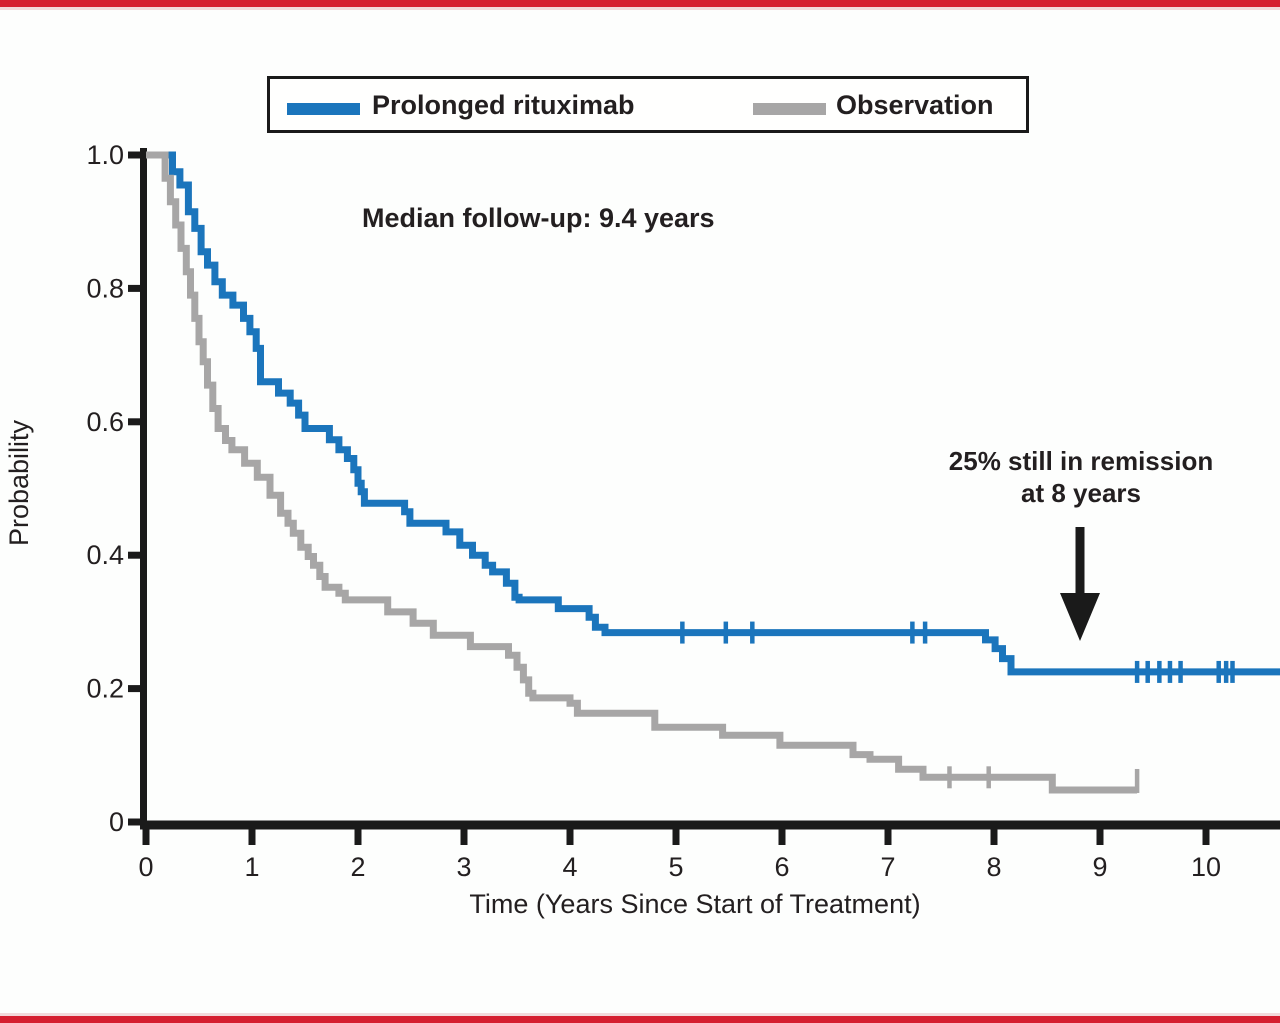 This screenshot has width=1280, height=1023. Describe the element at coordinates (789, 109) in the screenshot. I see `legend-swatch-observation` at that location.